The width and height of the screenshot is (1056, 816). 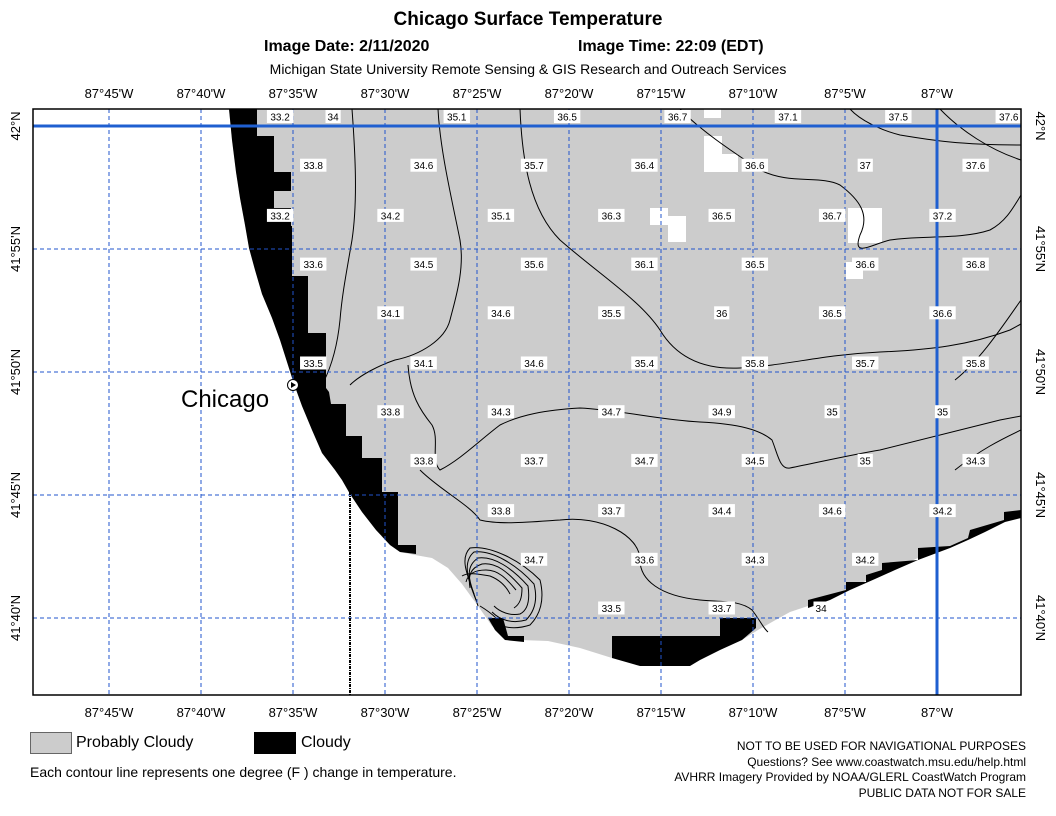 I want to click on temperature-value: 35.1, so click(x=501, y=216).